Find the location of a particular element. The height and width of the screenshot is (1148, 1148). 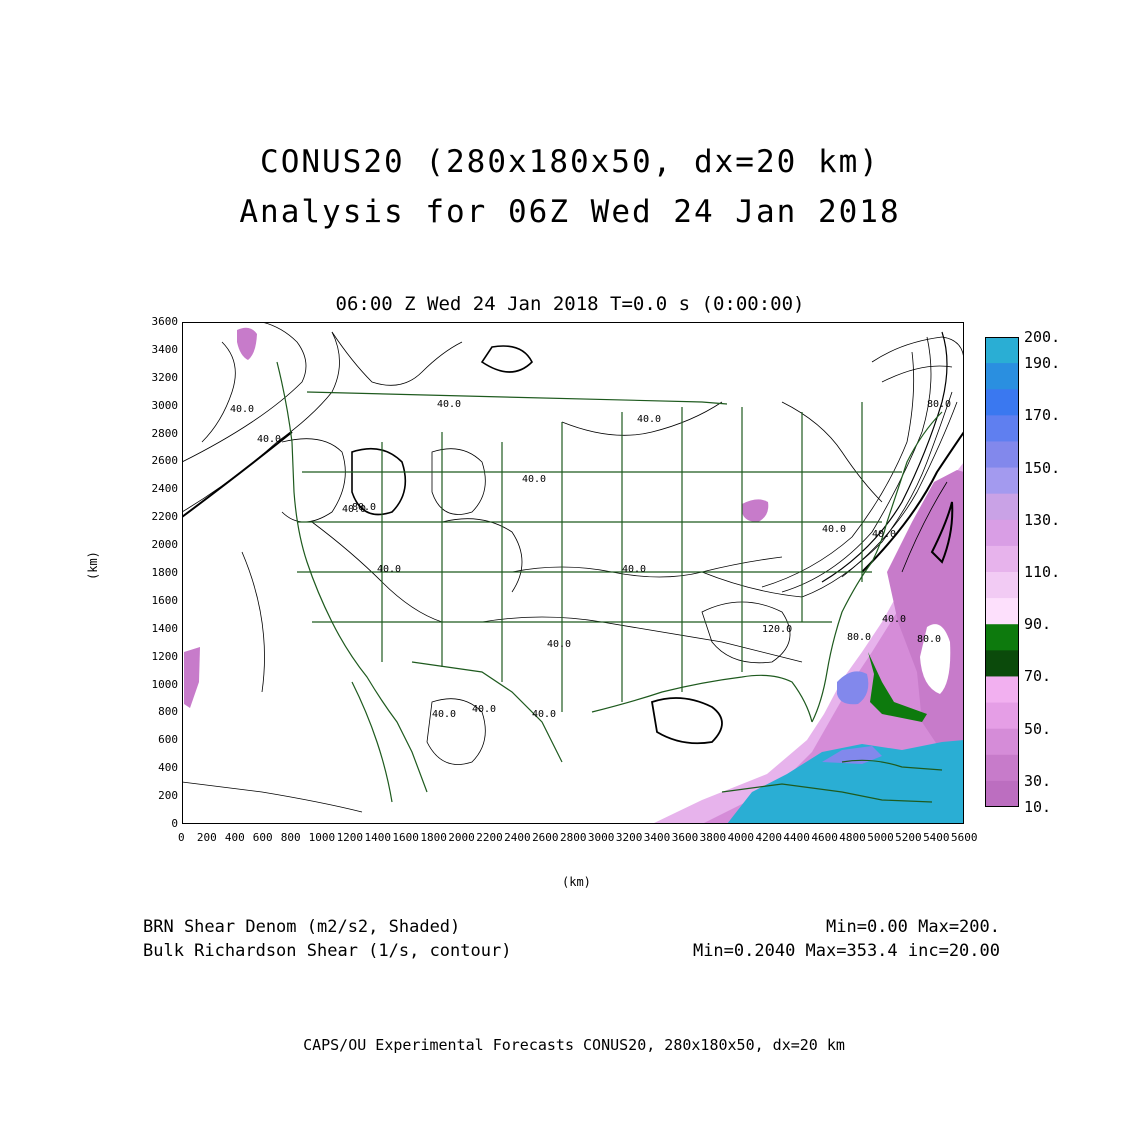

x-tick-label: 2600 is located at coordinates (545, 837).